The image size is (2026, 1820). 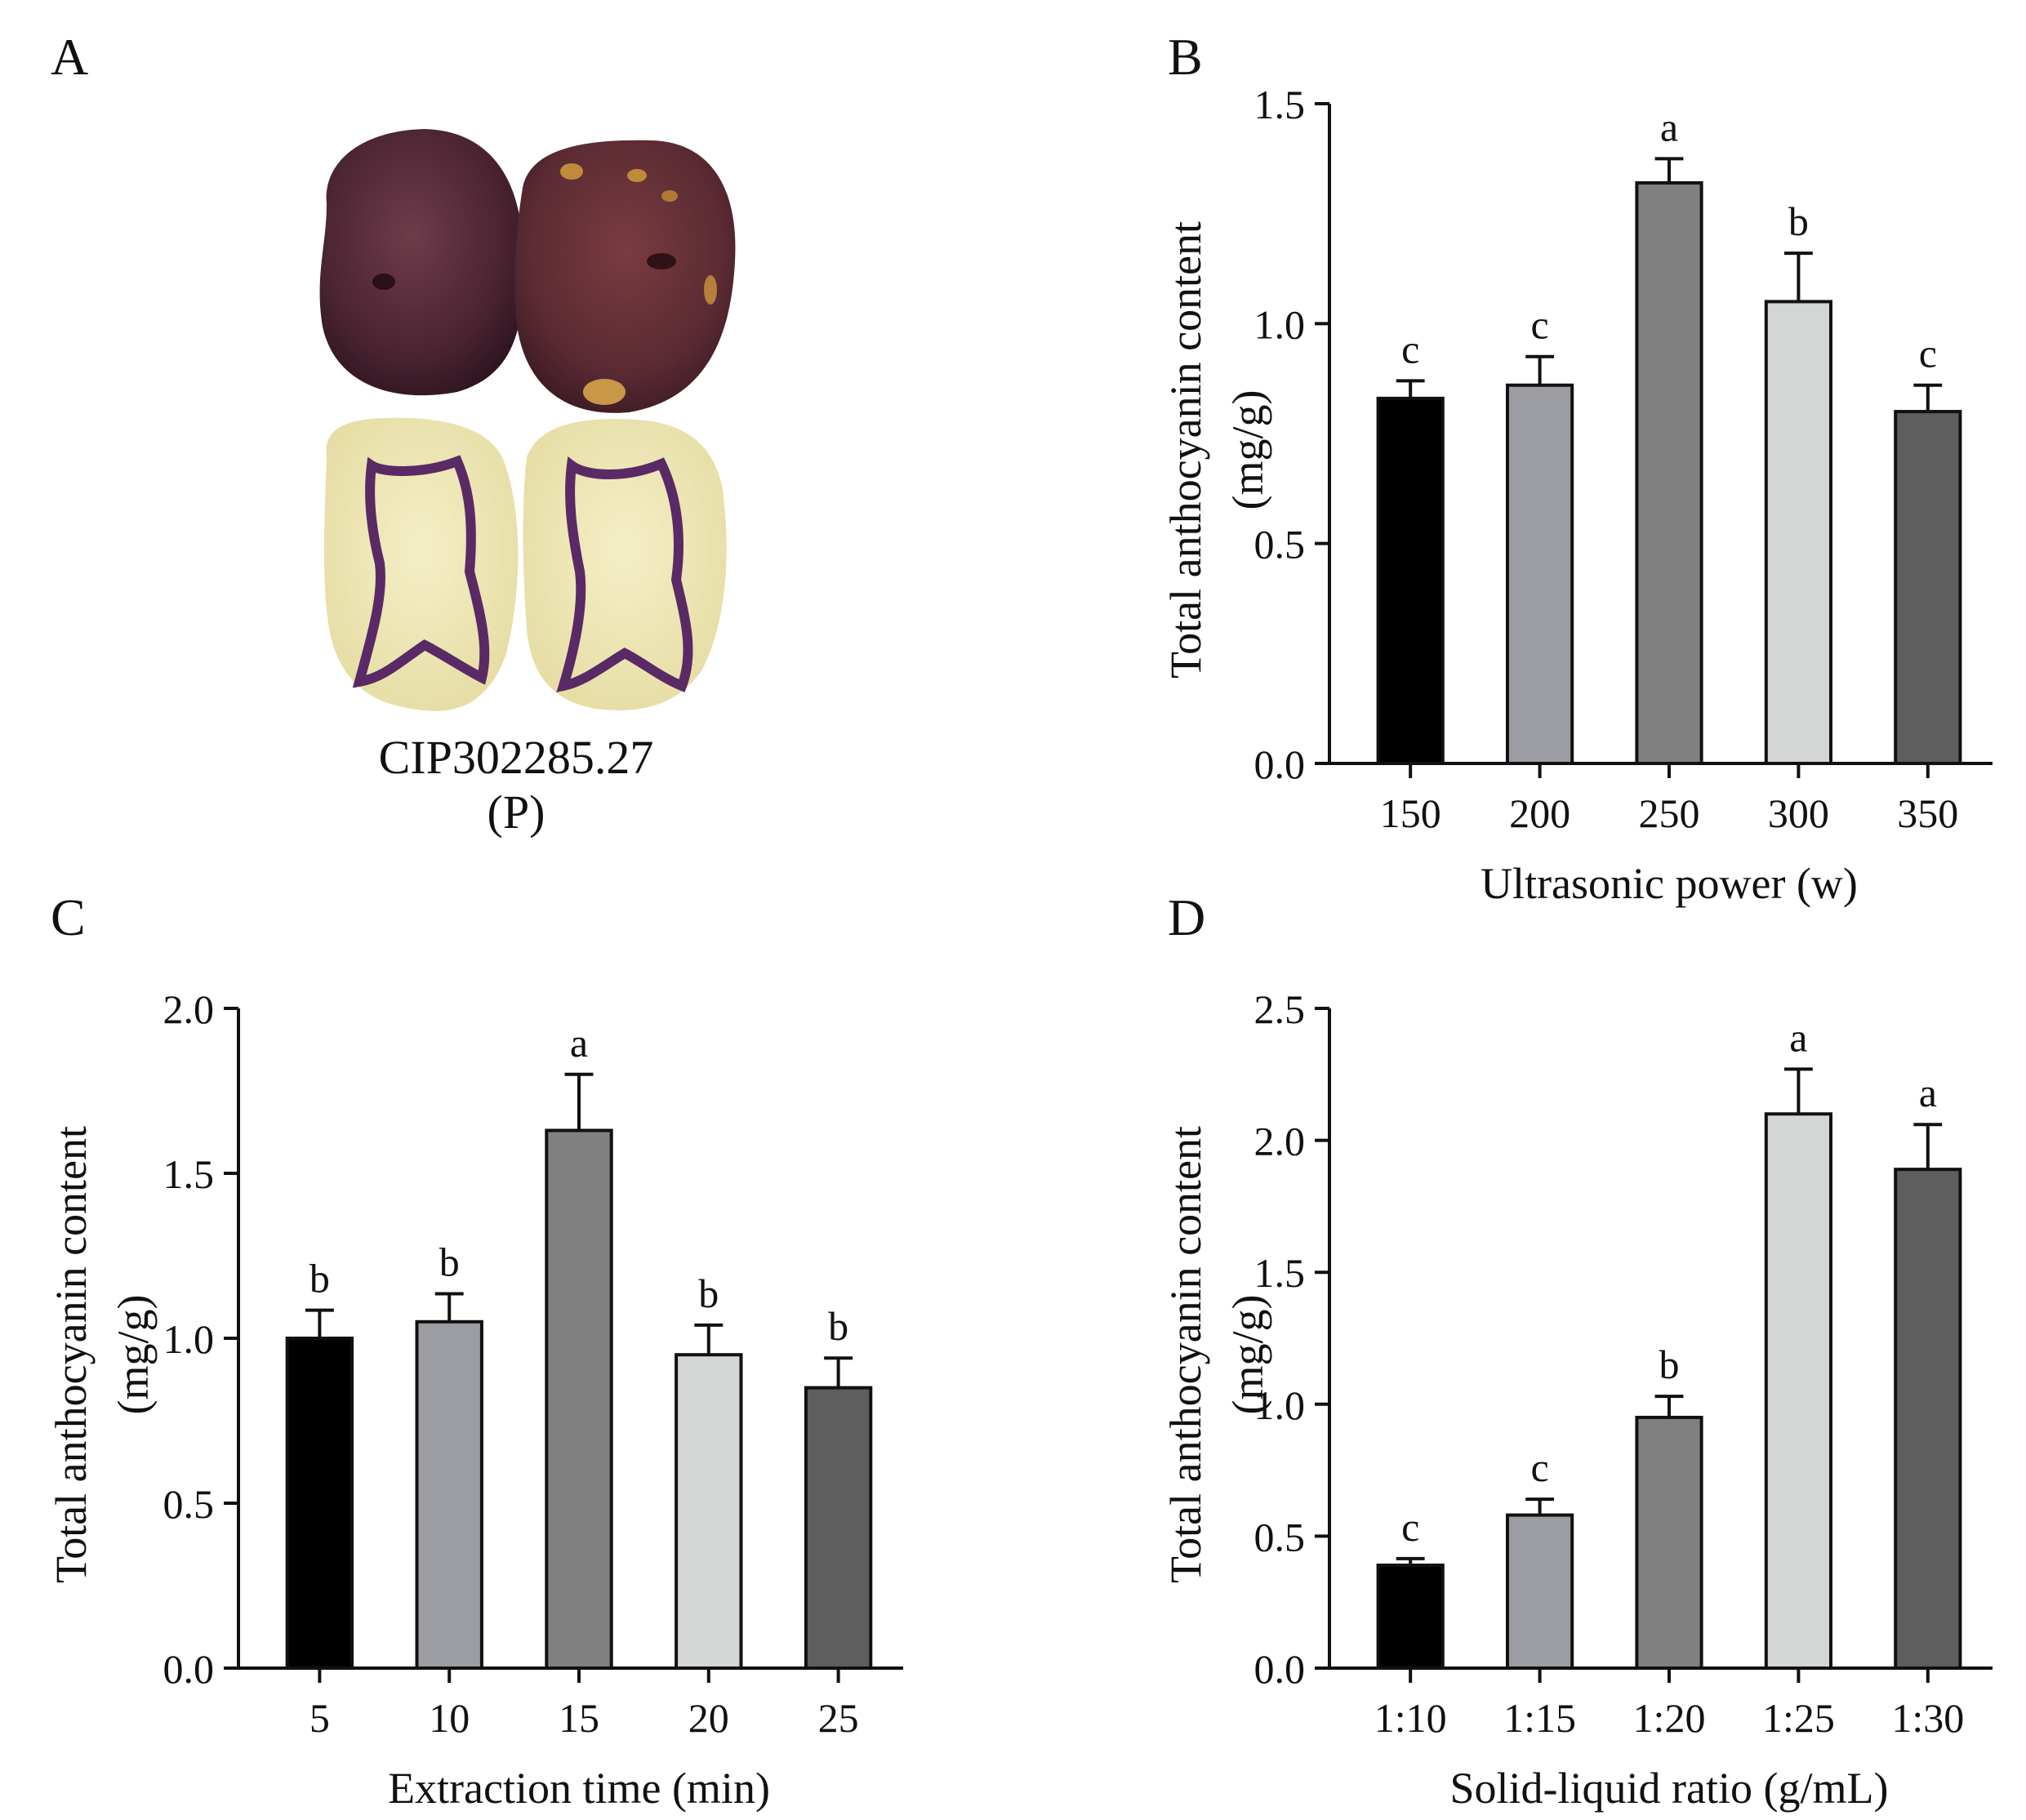 What do you see at coordinates (1280, 1009) in the screenshot?
I see `y-tick-label: 2.5` at bounding box center [1280, 1009].